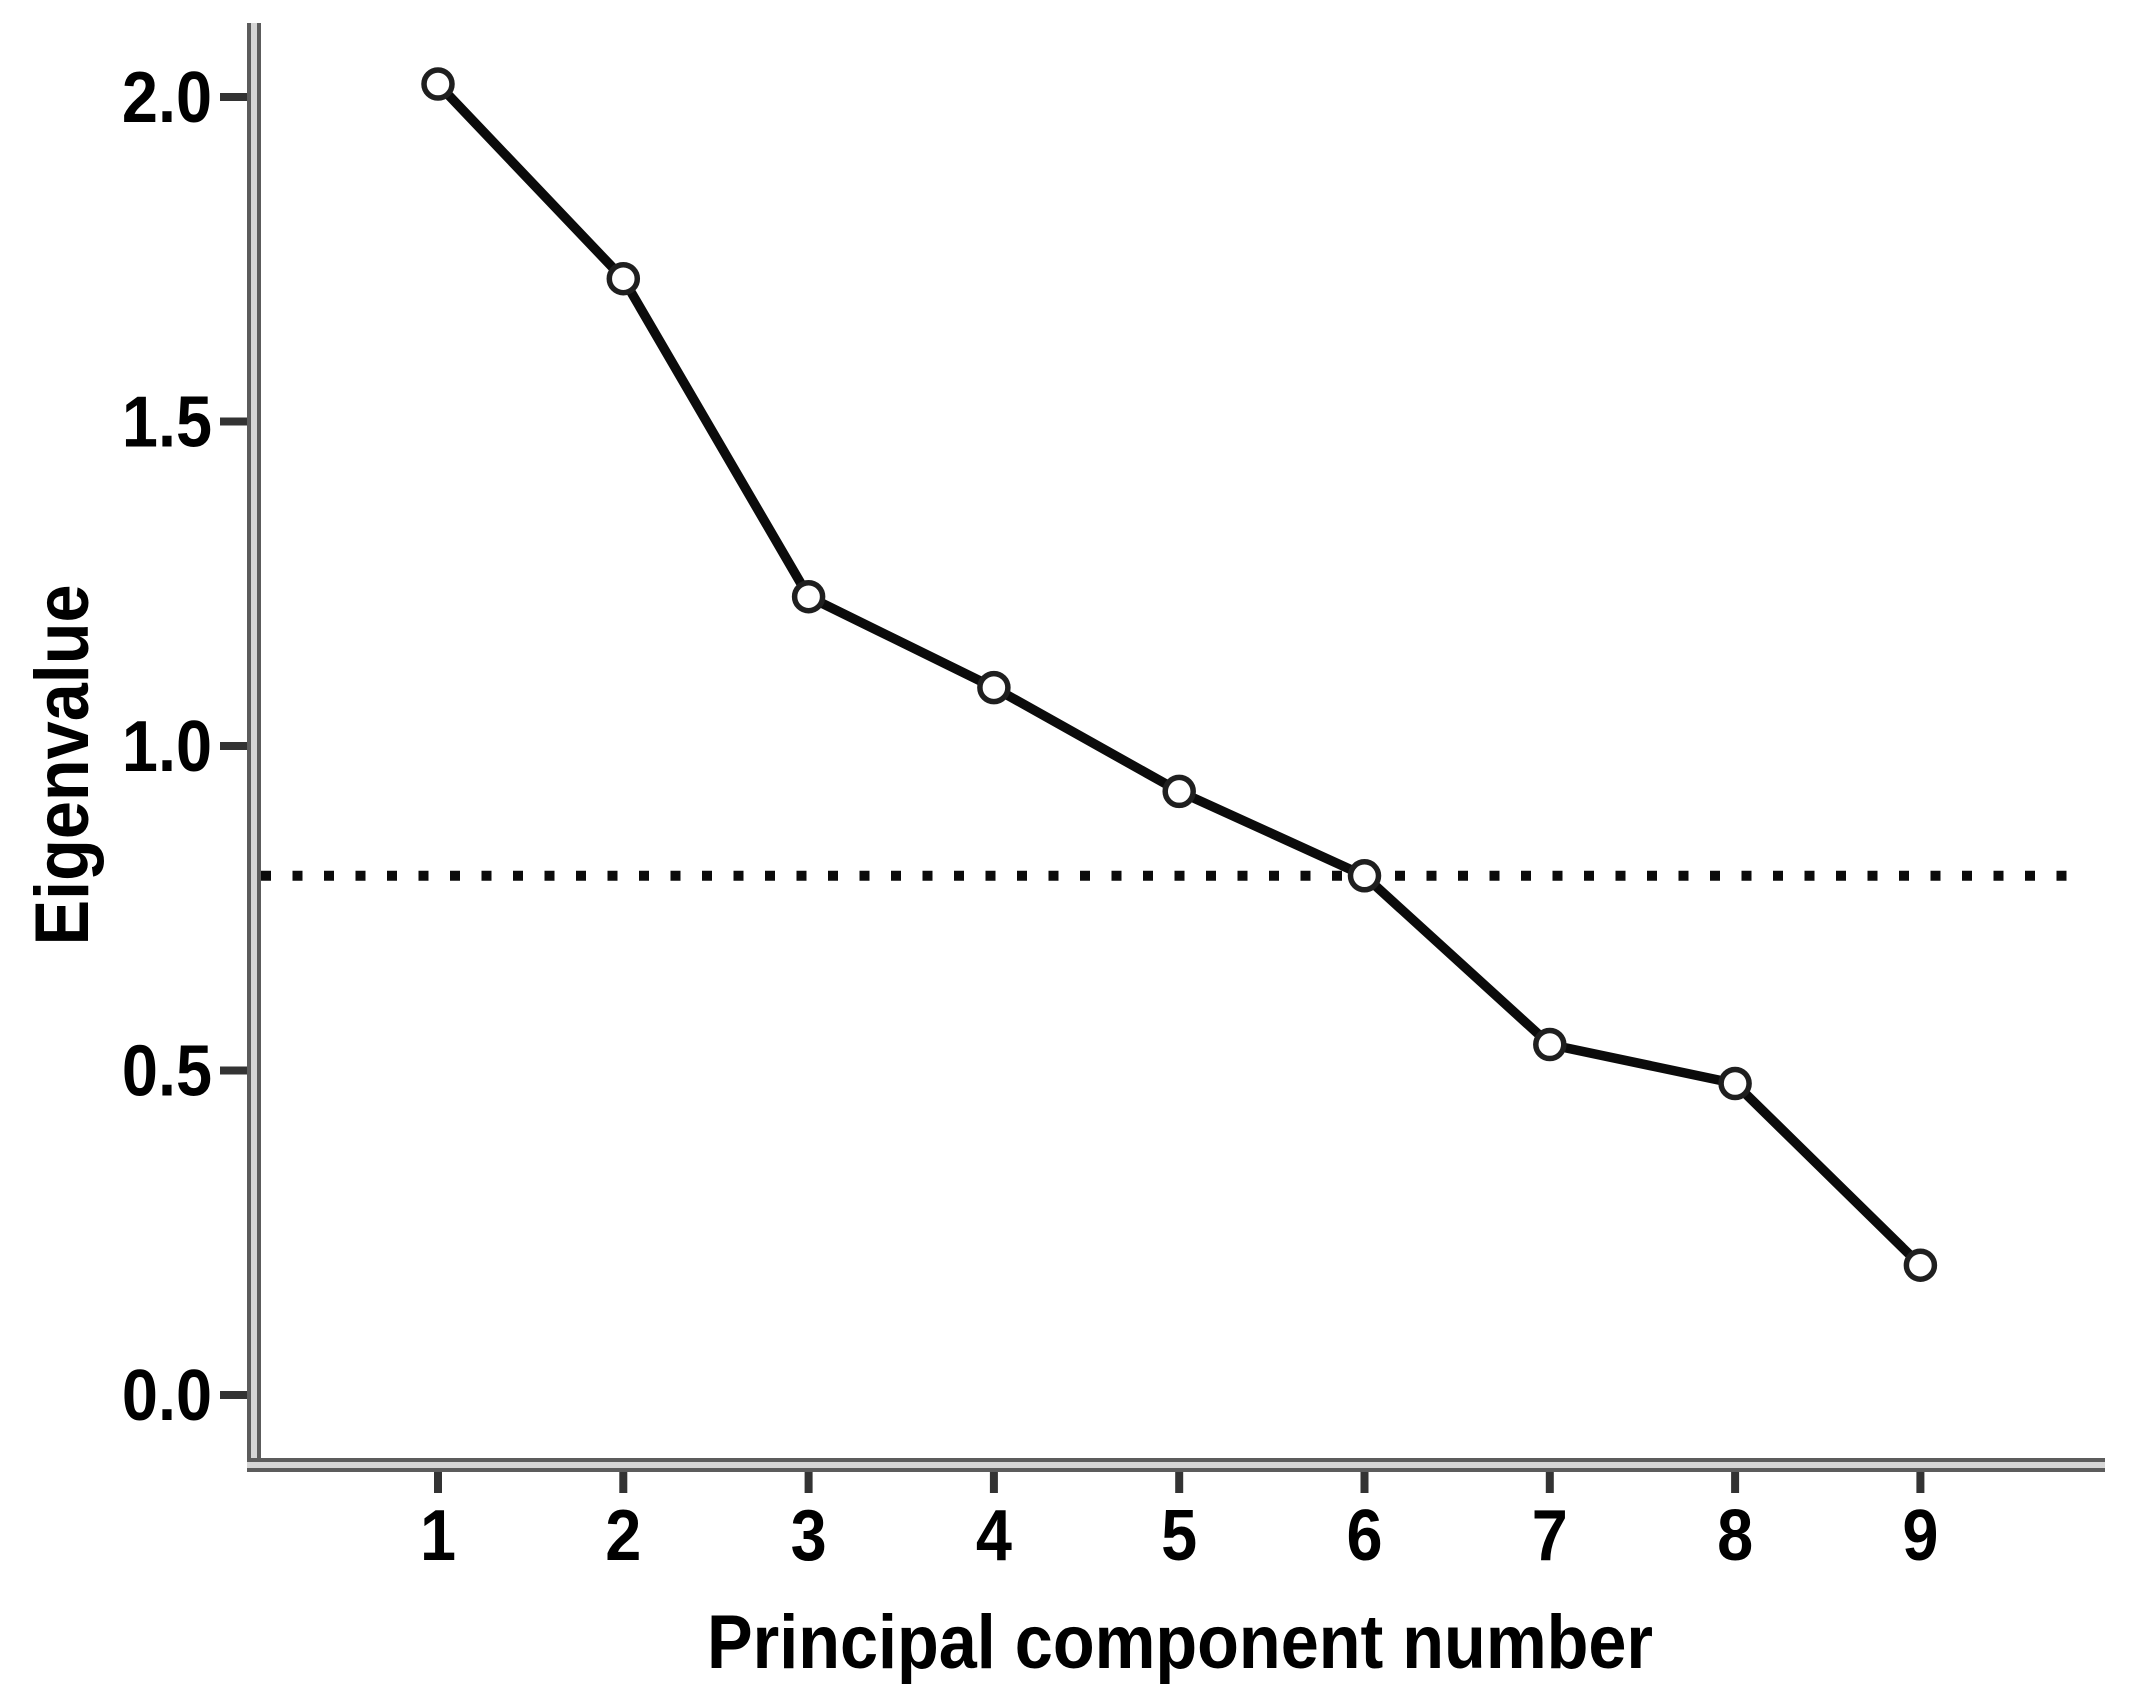  What do you see at coordinates (1920, 1535) in the screenshot?
I see `x-tick-label: 9` at bounding box center [1920, 1535].